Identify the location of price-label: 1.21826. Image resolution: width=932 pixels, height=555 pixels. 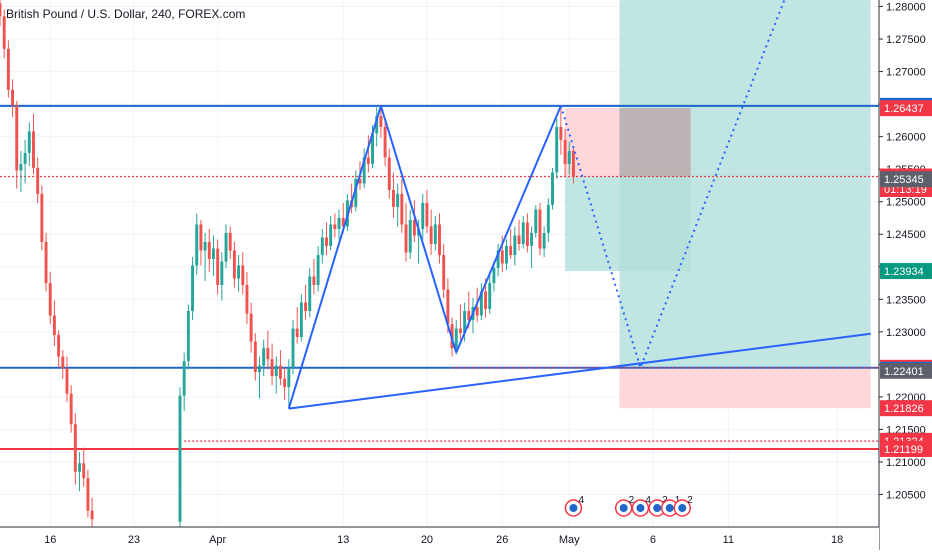
(904, 409).